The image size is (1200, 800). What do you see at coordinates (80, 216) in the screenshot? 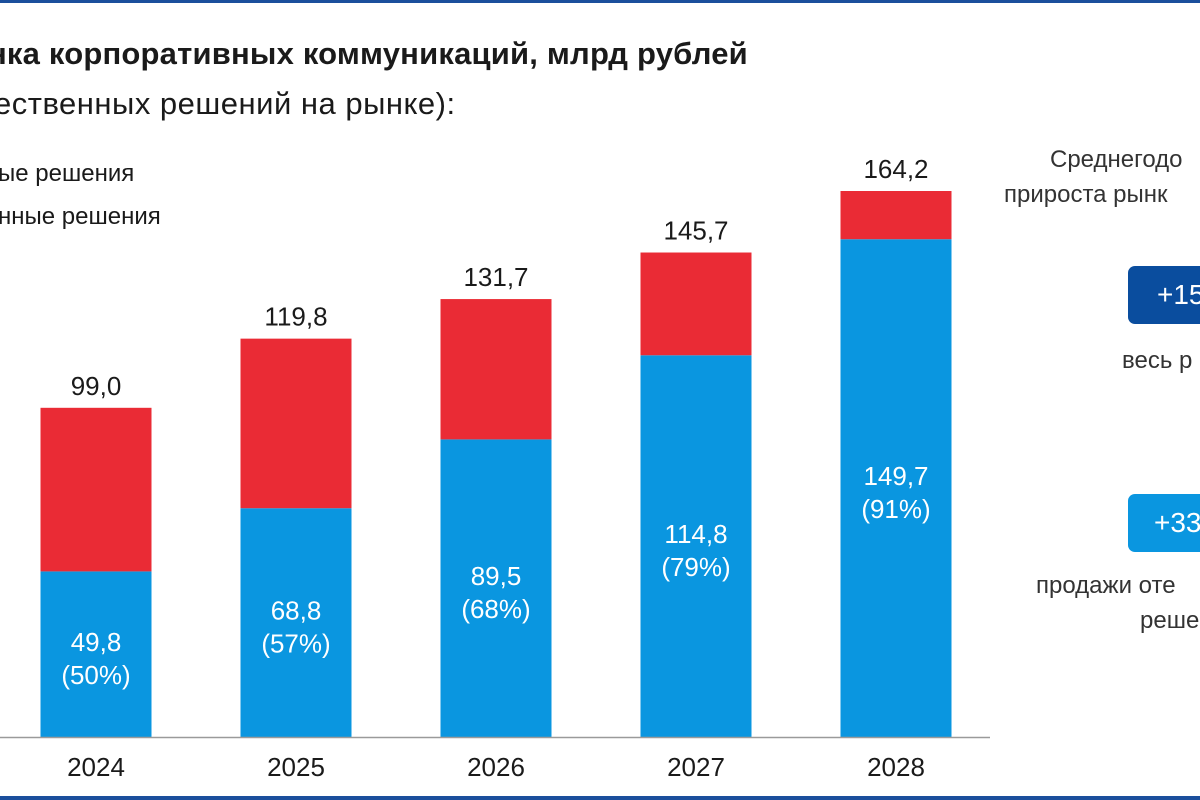
I see `legend-item-2: нные решения` at bounding box center [80, 216].